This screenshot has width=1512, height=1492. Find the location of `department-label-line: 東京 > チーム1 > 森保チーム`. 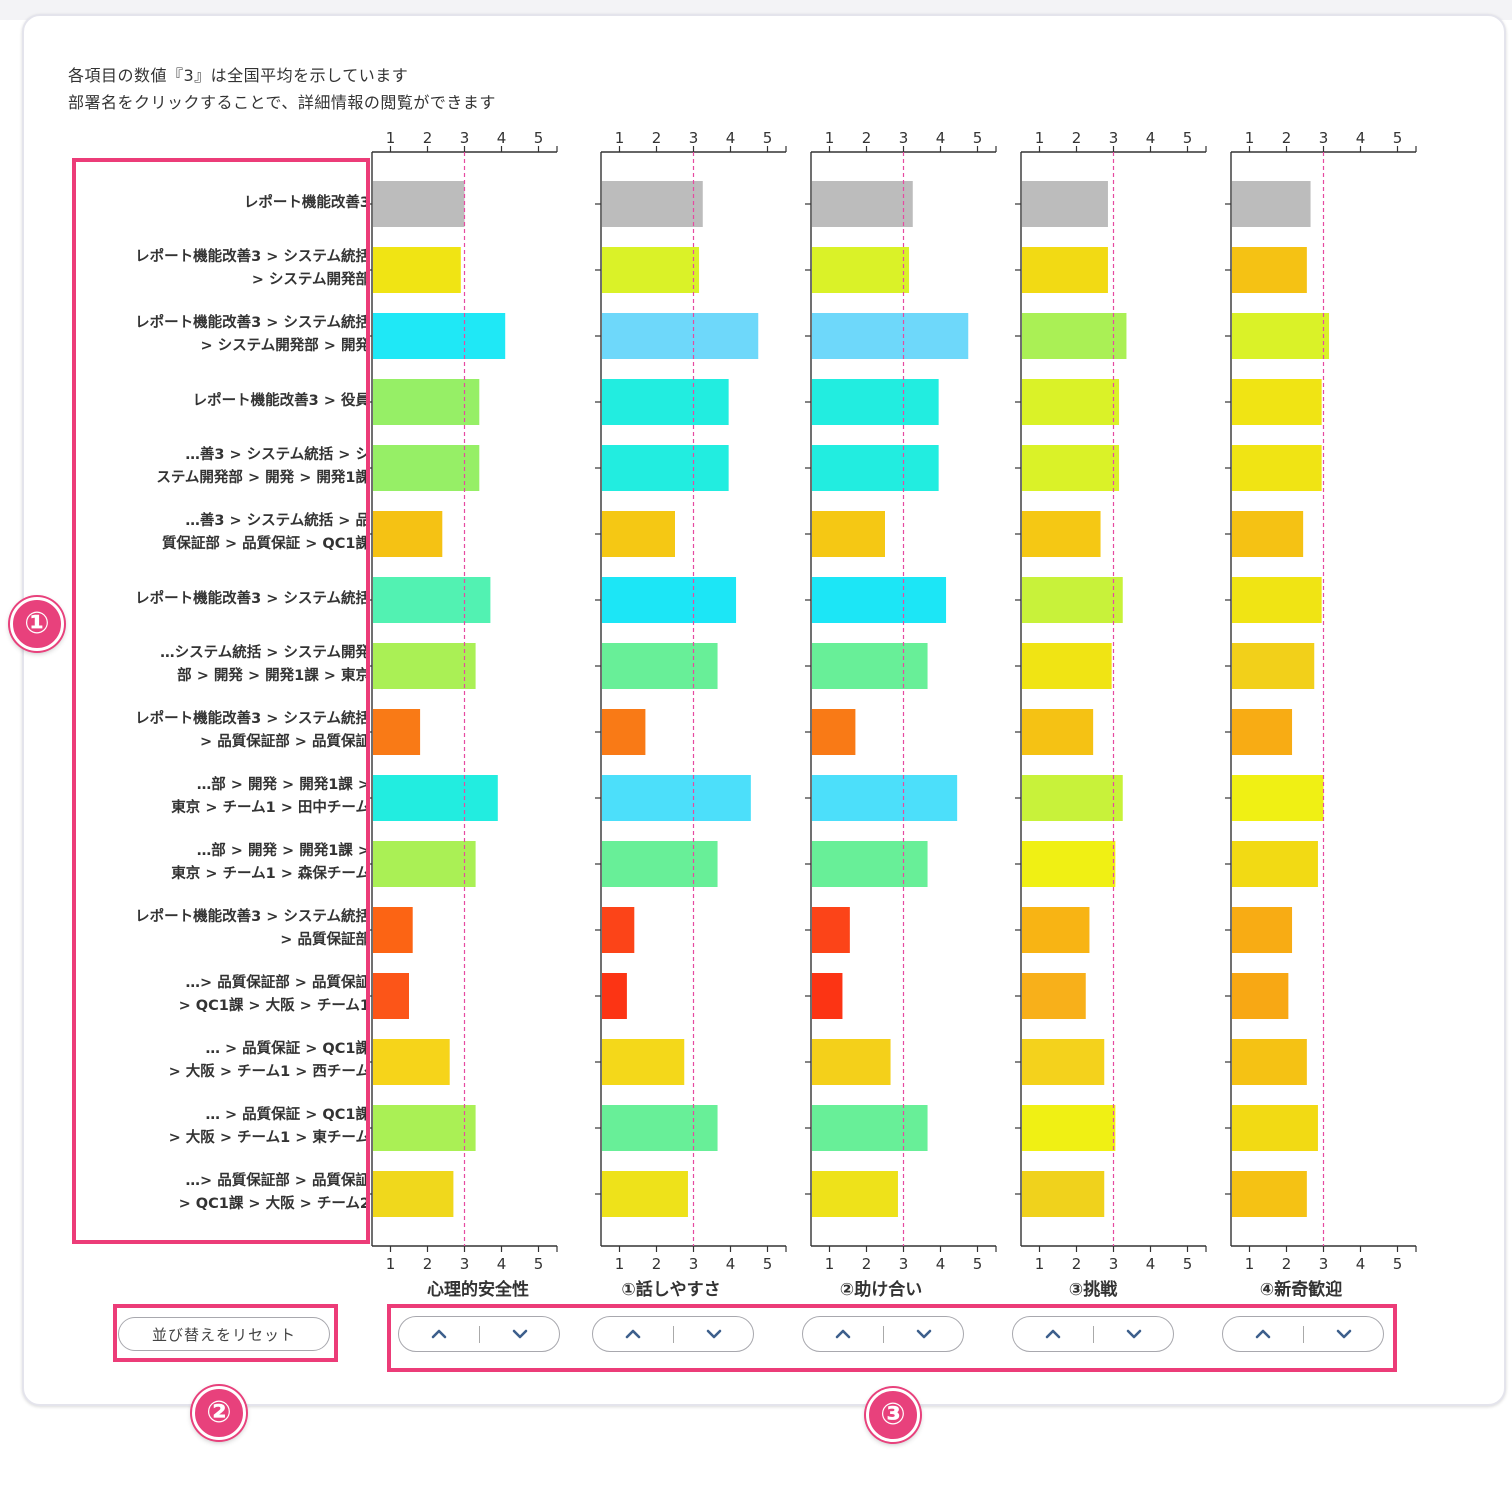

department-label-line: 東京 > チーム1 > 森保チーム is located at coordinates (270, 874).